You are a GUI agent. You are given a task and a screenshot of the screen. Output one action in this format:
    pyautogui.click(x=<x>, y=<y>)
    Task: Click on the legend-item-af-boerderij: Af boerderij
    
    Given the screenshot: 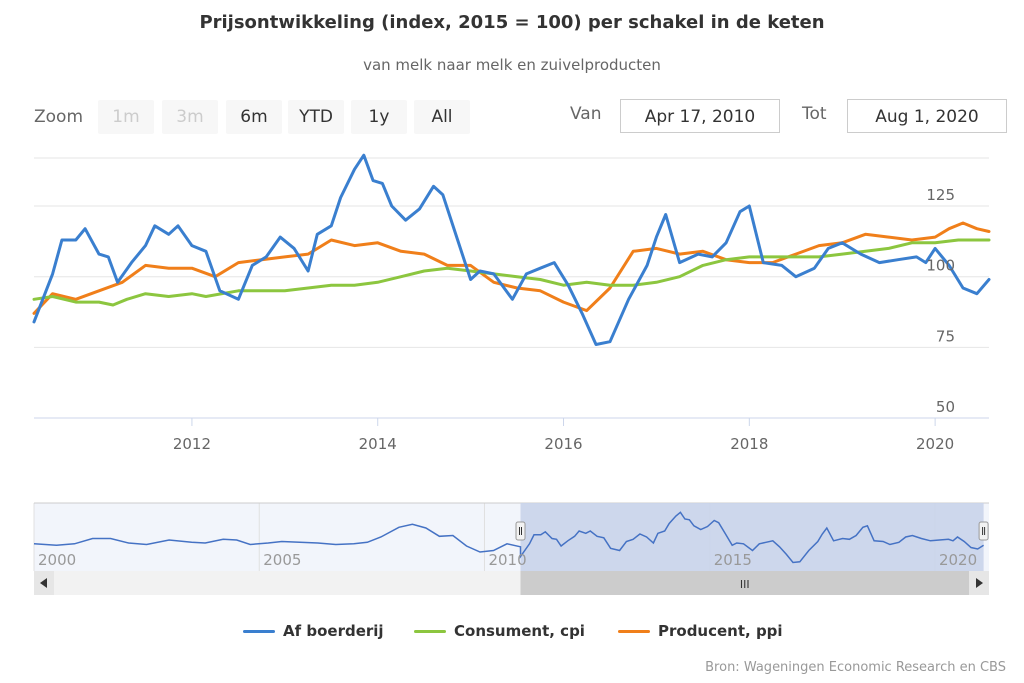 What is the action you would take?
    pyautogui.click(x=313, y=633)
    